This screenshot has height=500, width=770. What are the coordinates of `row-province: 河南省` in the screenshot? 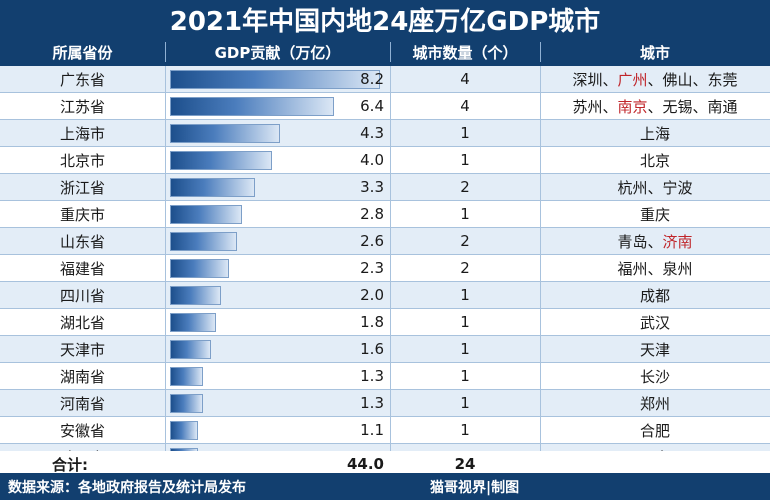 It's located at (82, 403).